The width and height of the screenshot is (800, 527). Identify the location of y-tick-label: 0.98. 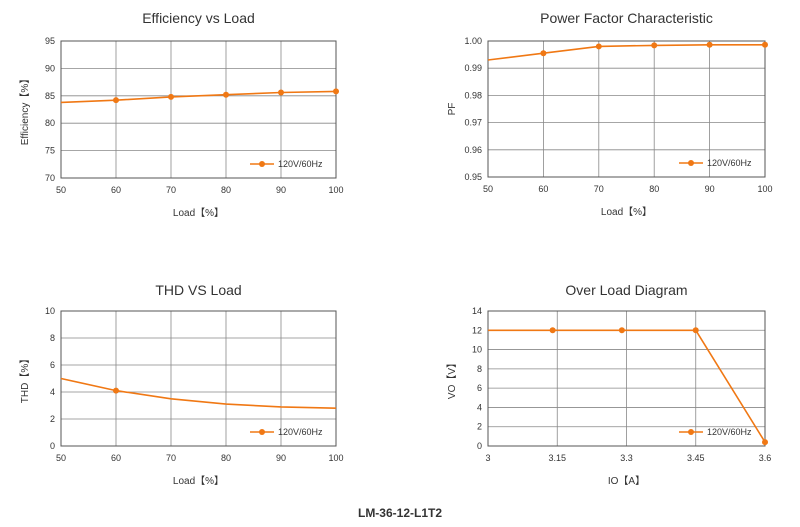
(473, 95).